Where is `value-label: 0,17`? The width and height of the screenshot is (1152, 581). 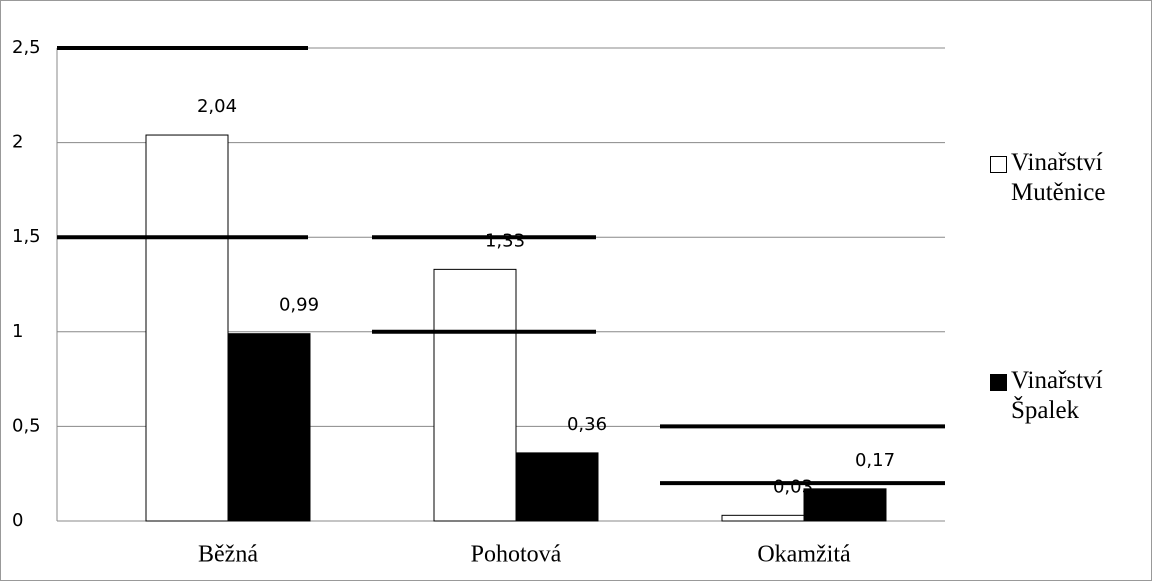
value-label: 0,17 is located at coordinates (875, 460).